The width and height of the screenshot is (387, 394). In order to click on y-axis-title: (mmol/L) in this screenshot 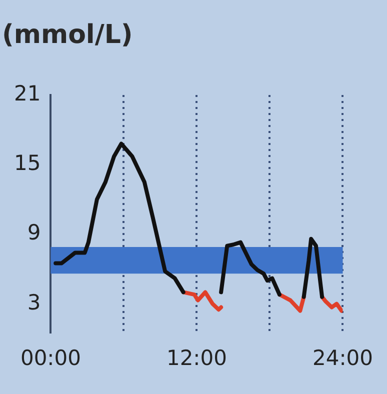, I will do `click(67, 35)`.